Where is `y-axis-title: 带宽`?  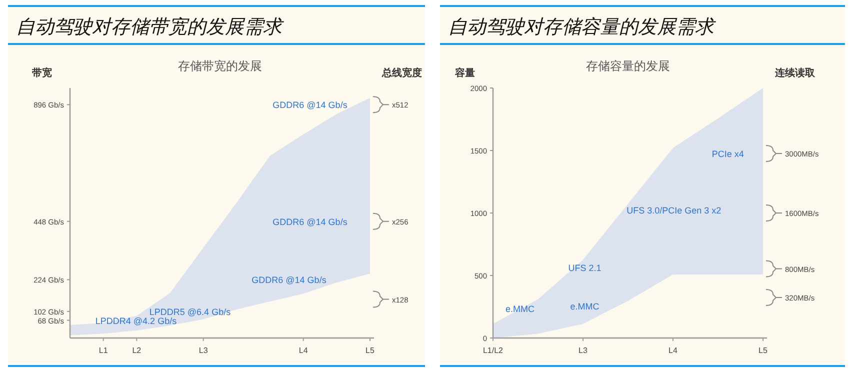 y-axis-title: 带宽 is located at coordinates (42, 73).